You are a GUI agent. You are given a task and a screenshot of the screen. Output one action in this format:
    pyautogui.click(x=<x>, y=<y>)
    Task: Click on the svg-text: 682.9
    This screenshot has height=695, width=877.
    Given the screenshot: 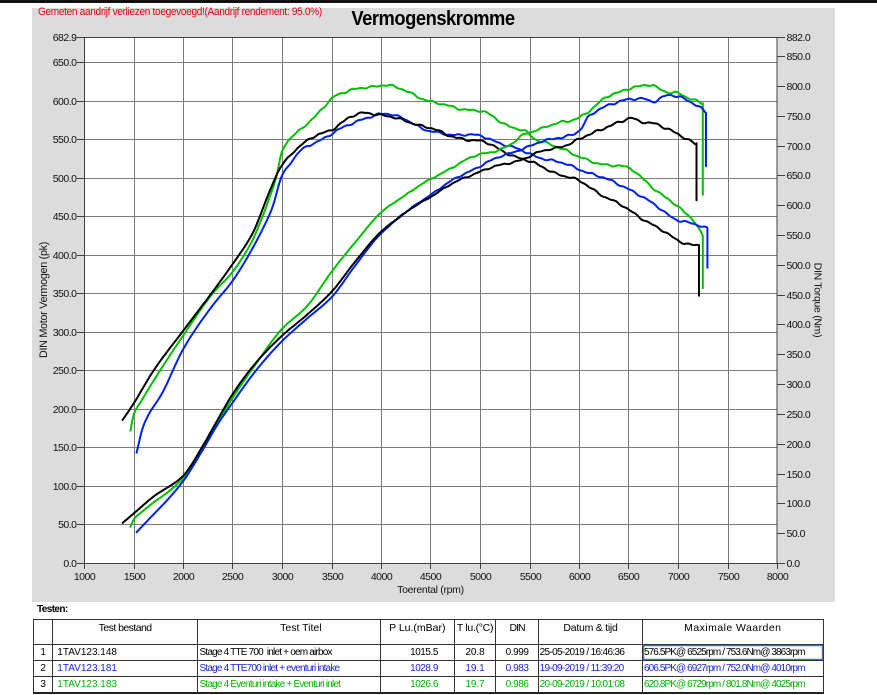 What is the action you would take?
    pyautogui.click(x=65, y=38)
    